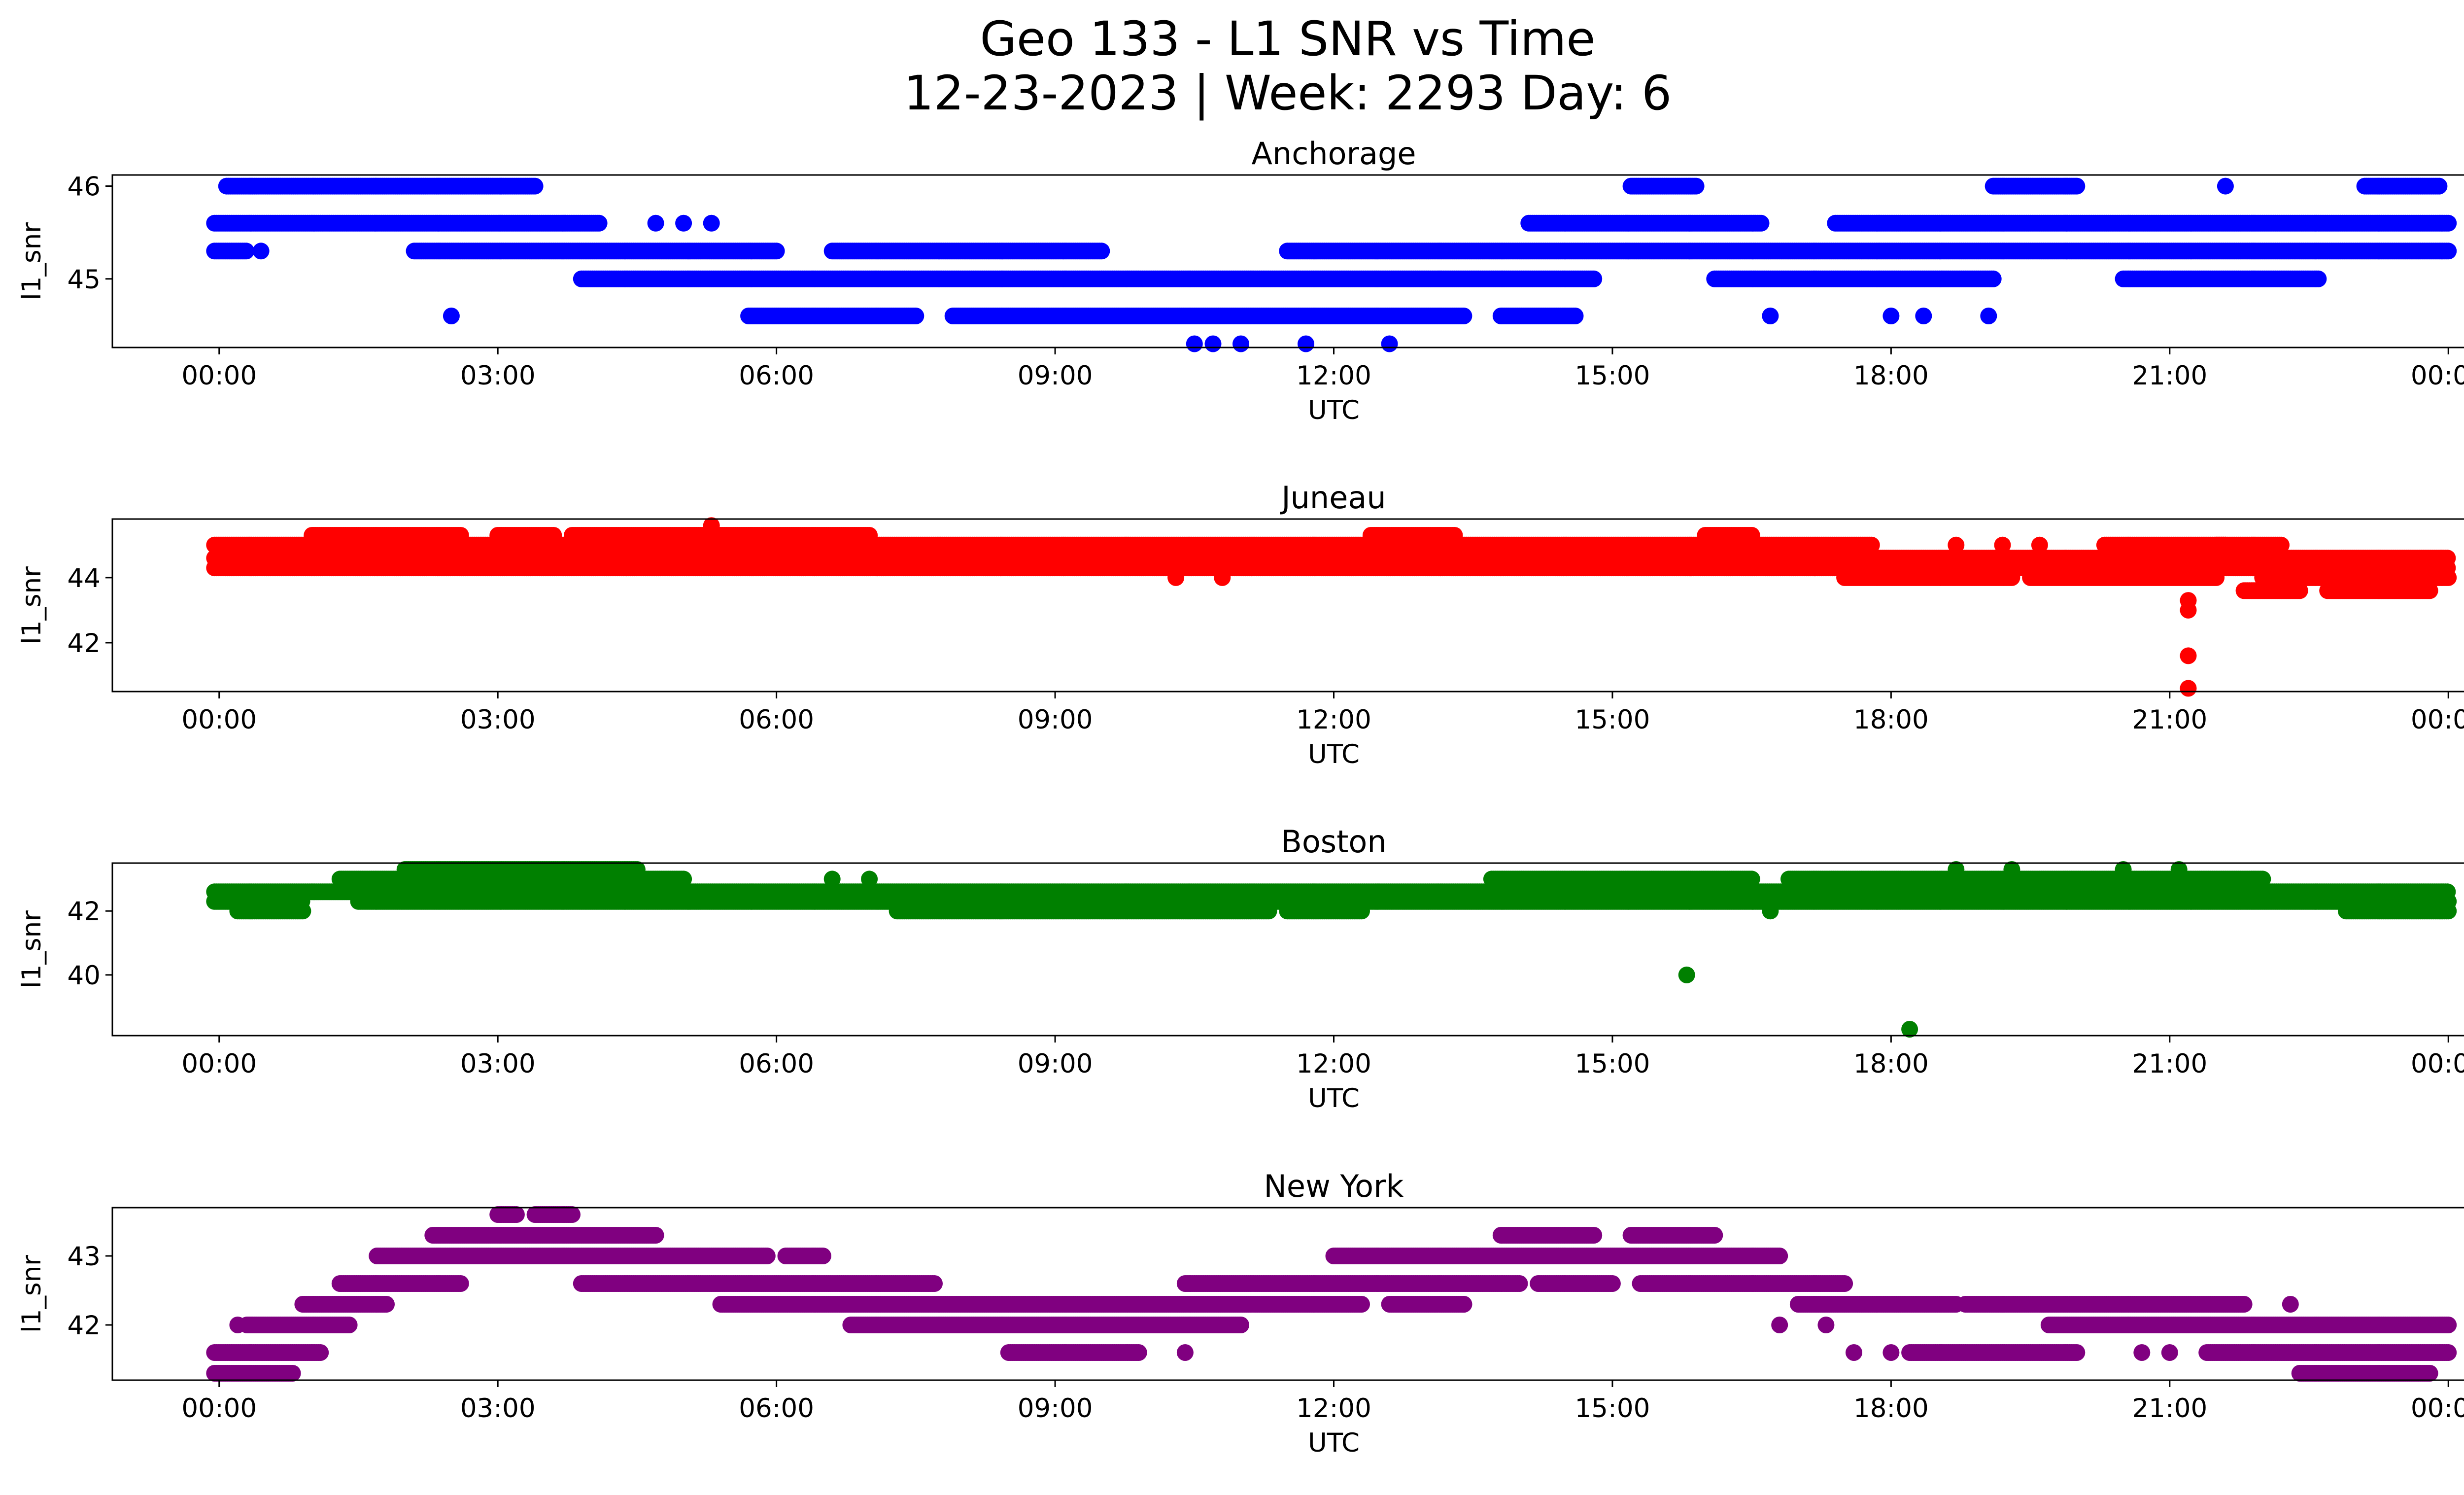  I want to click on x-tick-label: 06:00, so click(776, 376).